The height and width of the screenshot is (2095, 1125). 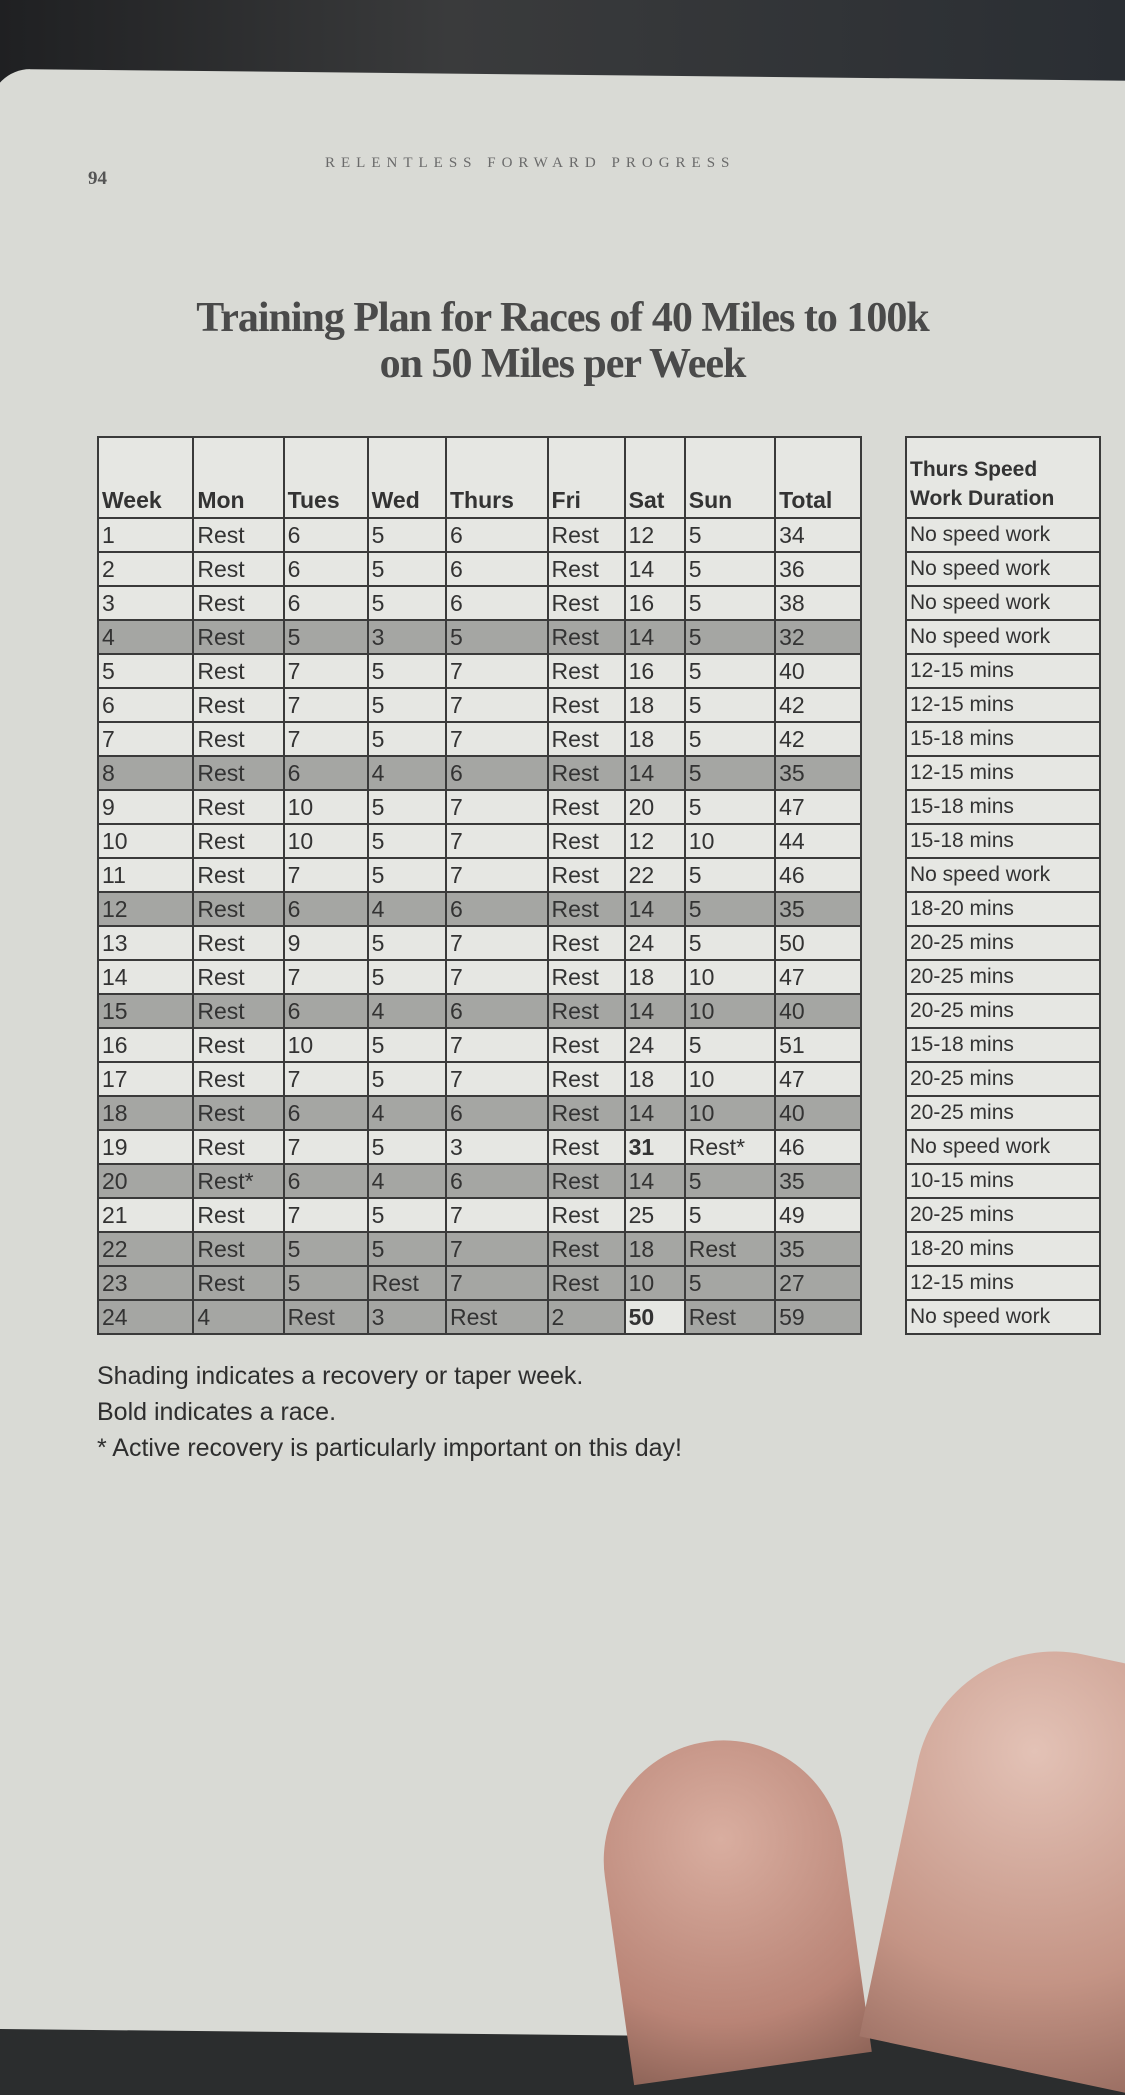 I want to click on table-cell: 13, so click(x=145, y=943).